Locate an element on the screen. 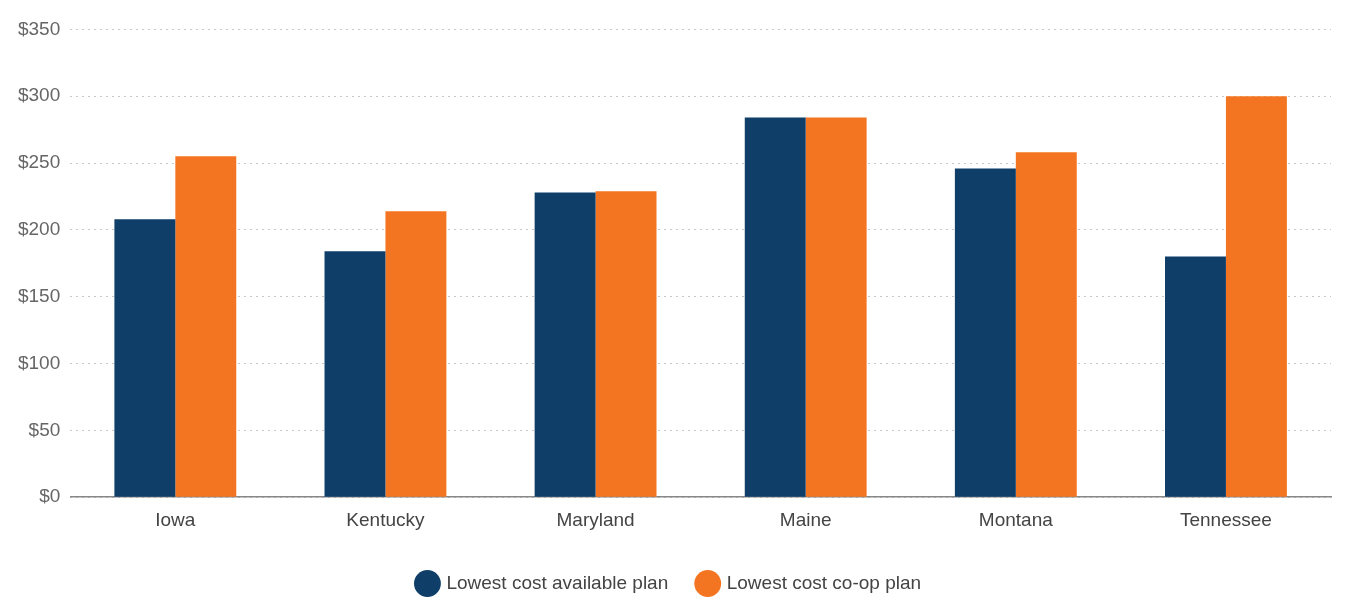 The width and height of the screenshot is (1349, 611). y-tick-label: $250 is located at coordinates (39, 162).